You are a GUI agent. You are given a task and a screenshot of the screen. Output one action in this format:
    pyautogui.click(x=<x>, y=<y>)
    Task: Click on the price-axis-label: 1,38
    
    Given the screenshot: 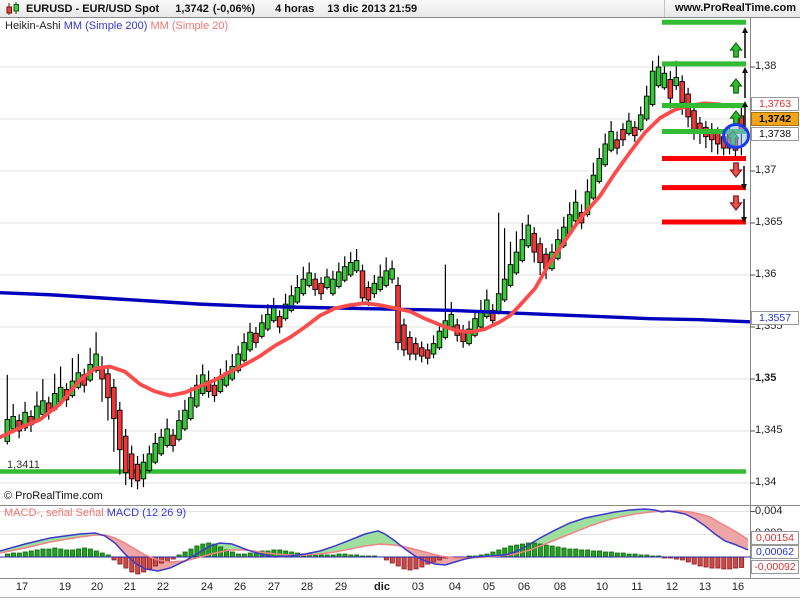 What is the action you would take?
    pyautogui.click(x=766, y=66)
    